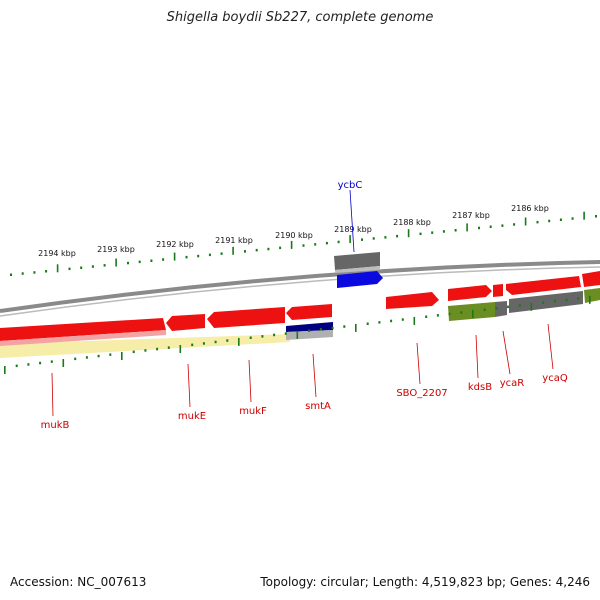 The image size is (600, 600). What do you see at coordinates (83, 338) in the screenshot?
I see `feature-mukB-shadow` at bounding box center [83, 338].